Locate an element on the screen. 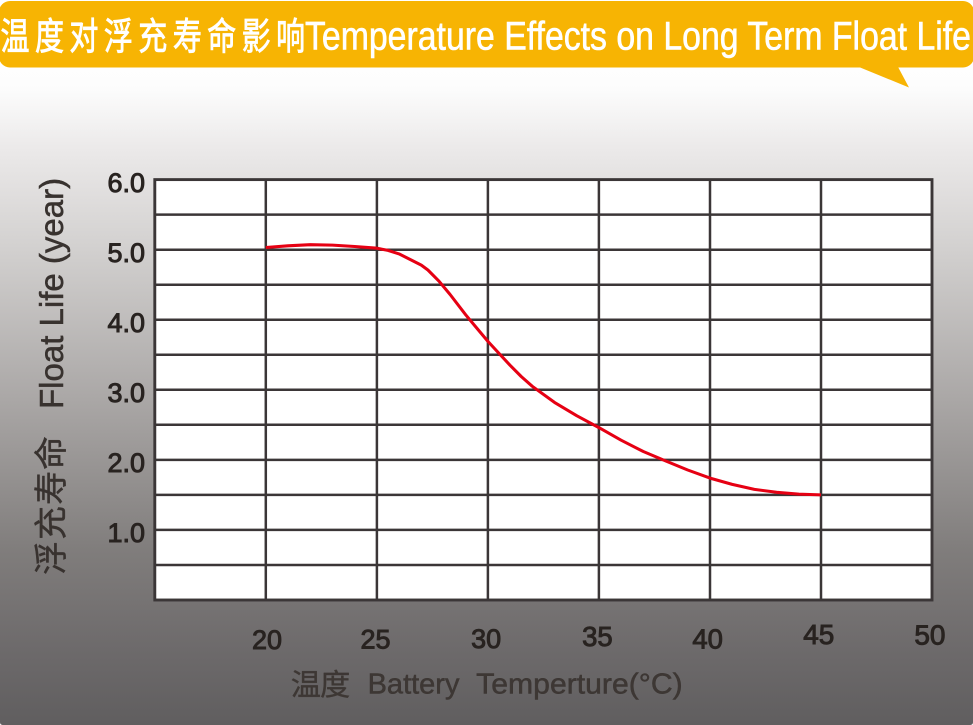 Image resolution: width=973 pixels, height=725 pixels. svg-text: 25 is located at coordinates (375, 640).